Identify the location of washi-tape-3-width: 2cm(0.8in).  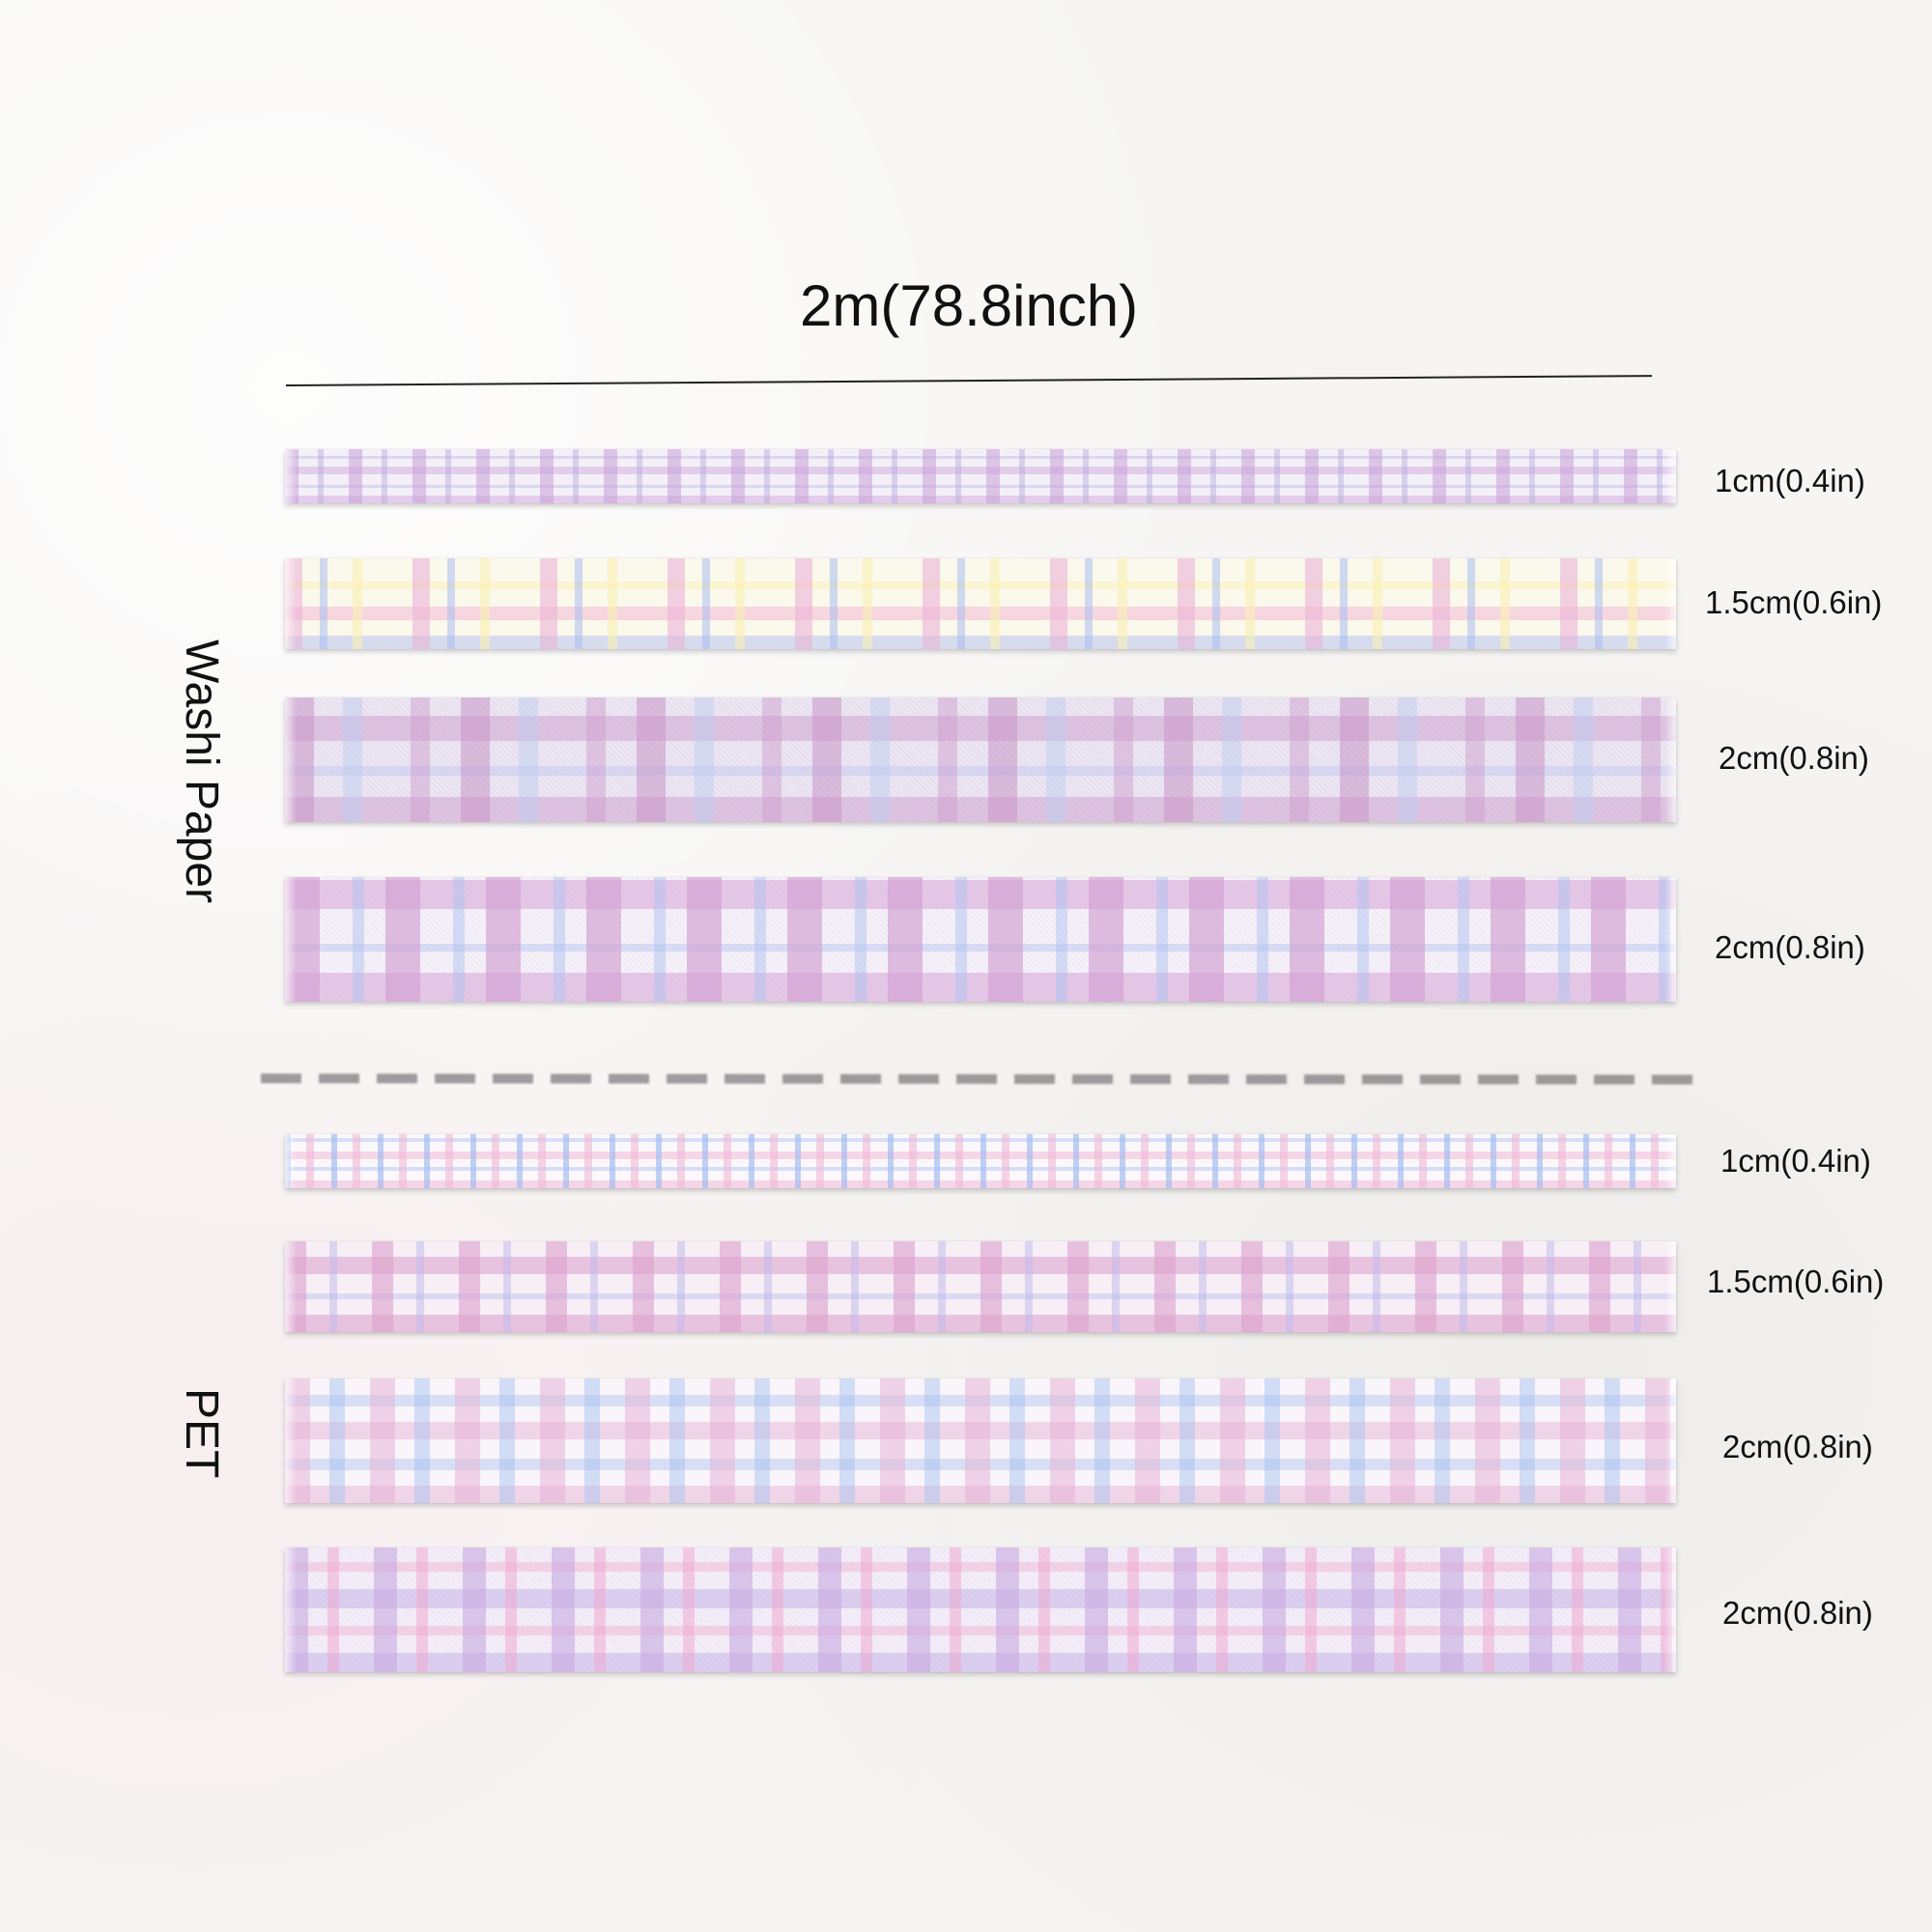
(1794, 758).